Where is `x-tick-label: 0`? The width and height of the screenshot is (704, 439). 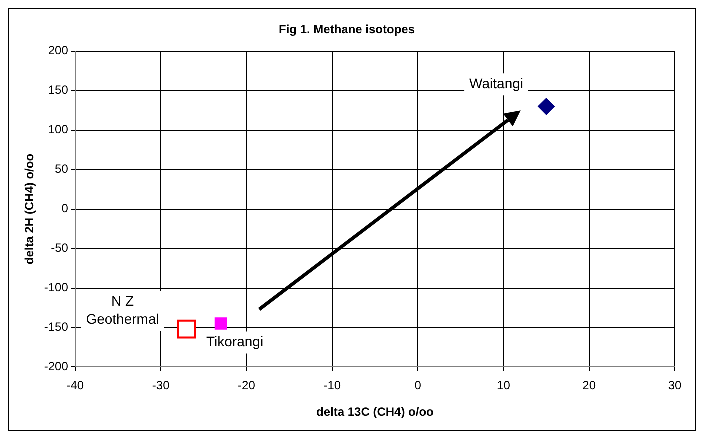
x-tick-label: 0 is located at coordinates (418, 385).